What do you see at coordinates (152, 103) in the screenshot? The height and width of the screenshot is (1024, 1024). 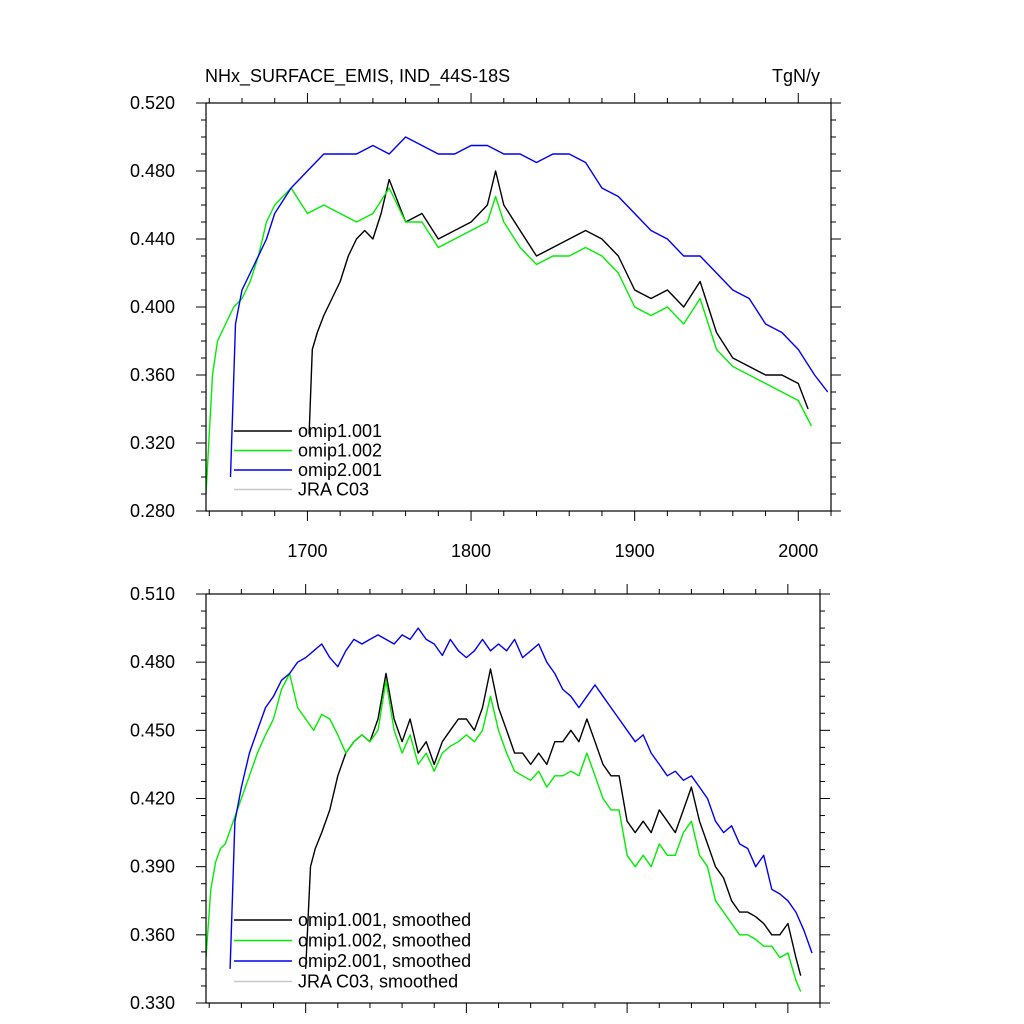 I see `y-tick-label: 0.520` at bounding box center [152, 103].